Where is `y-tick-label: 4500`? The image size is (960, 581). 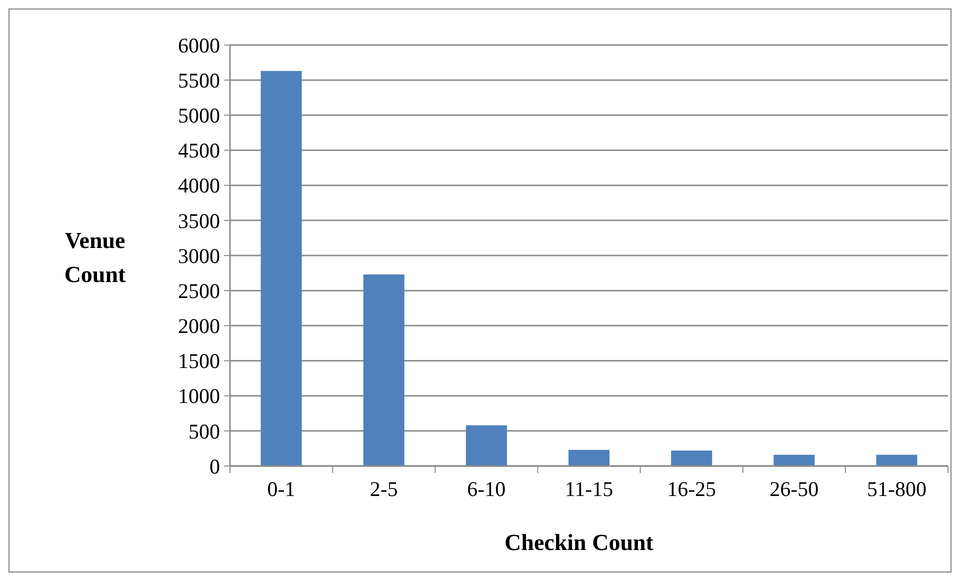
y-tick-label: 4500 is located at coordinates (199, 150).